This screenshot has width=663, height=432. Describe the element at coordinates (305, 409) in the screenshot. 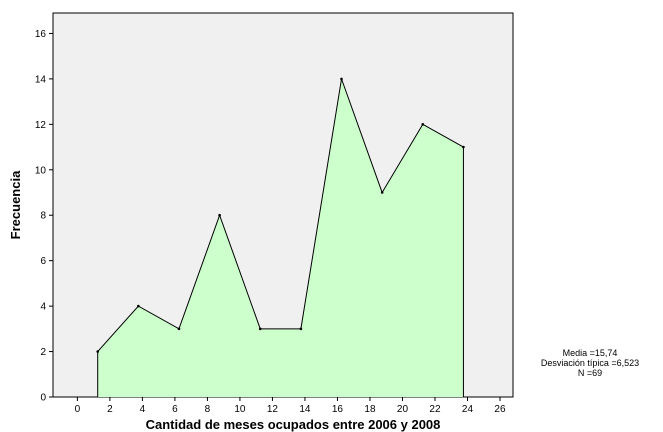

I see `x-tick-label: 14` at that location.